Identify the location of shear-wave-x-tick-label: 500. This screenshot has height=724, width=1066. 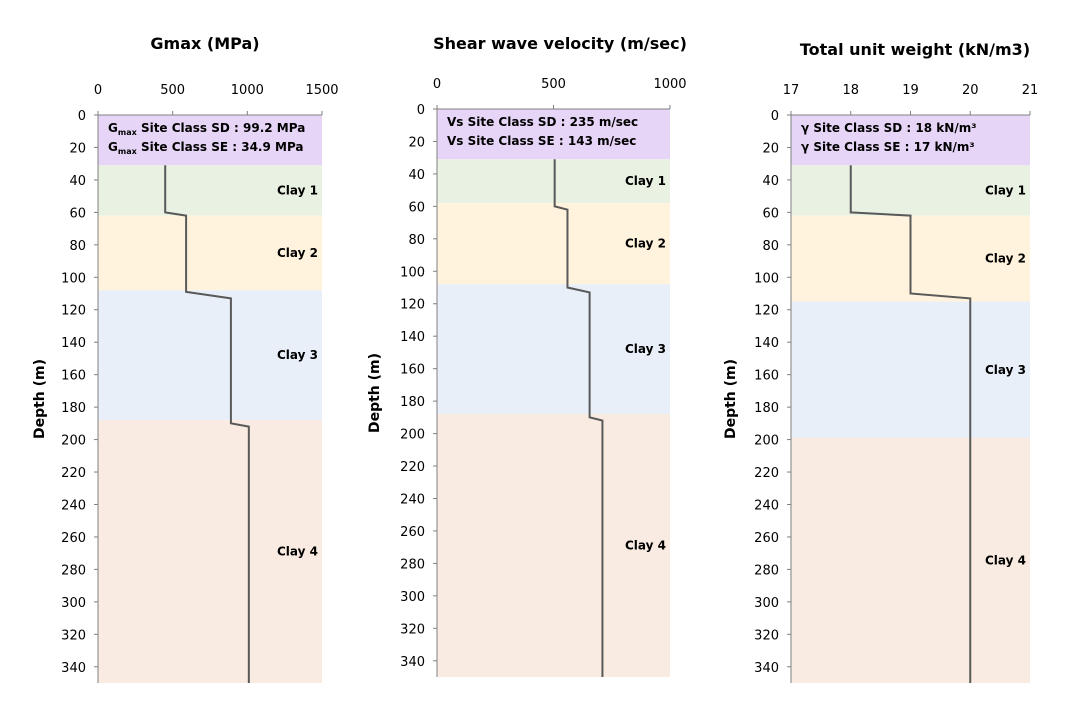
(553, 84).